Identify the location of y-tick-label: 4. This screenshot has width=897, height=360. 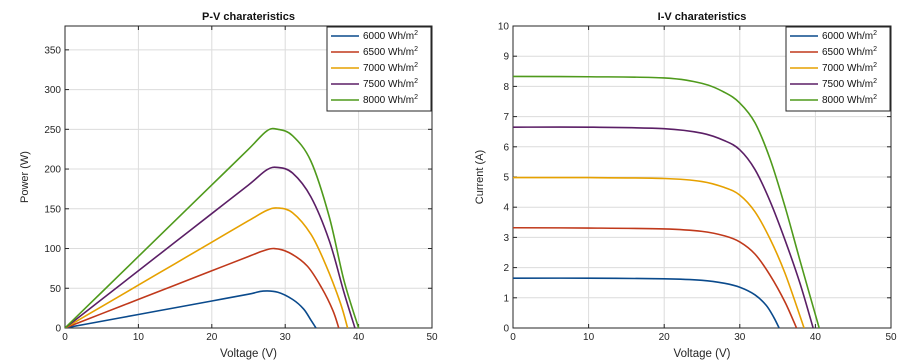
(506, 208).